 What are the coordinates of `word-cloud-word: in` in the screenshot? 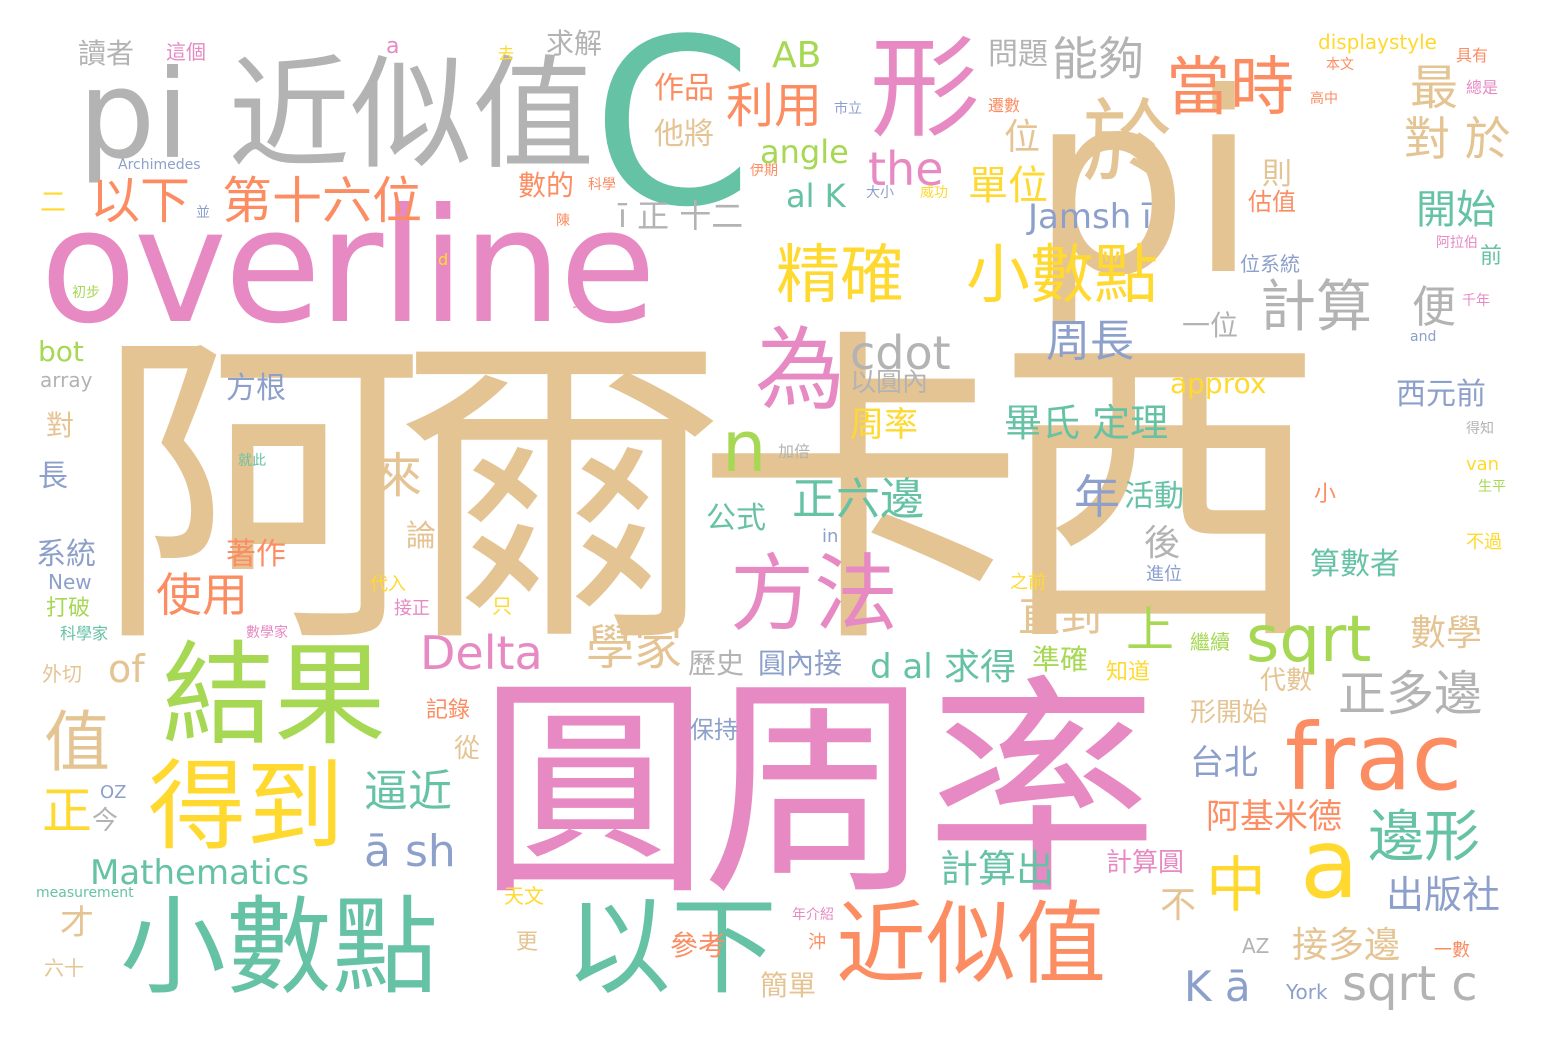 It's located at (830, 536).